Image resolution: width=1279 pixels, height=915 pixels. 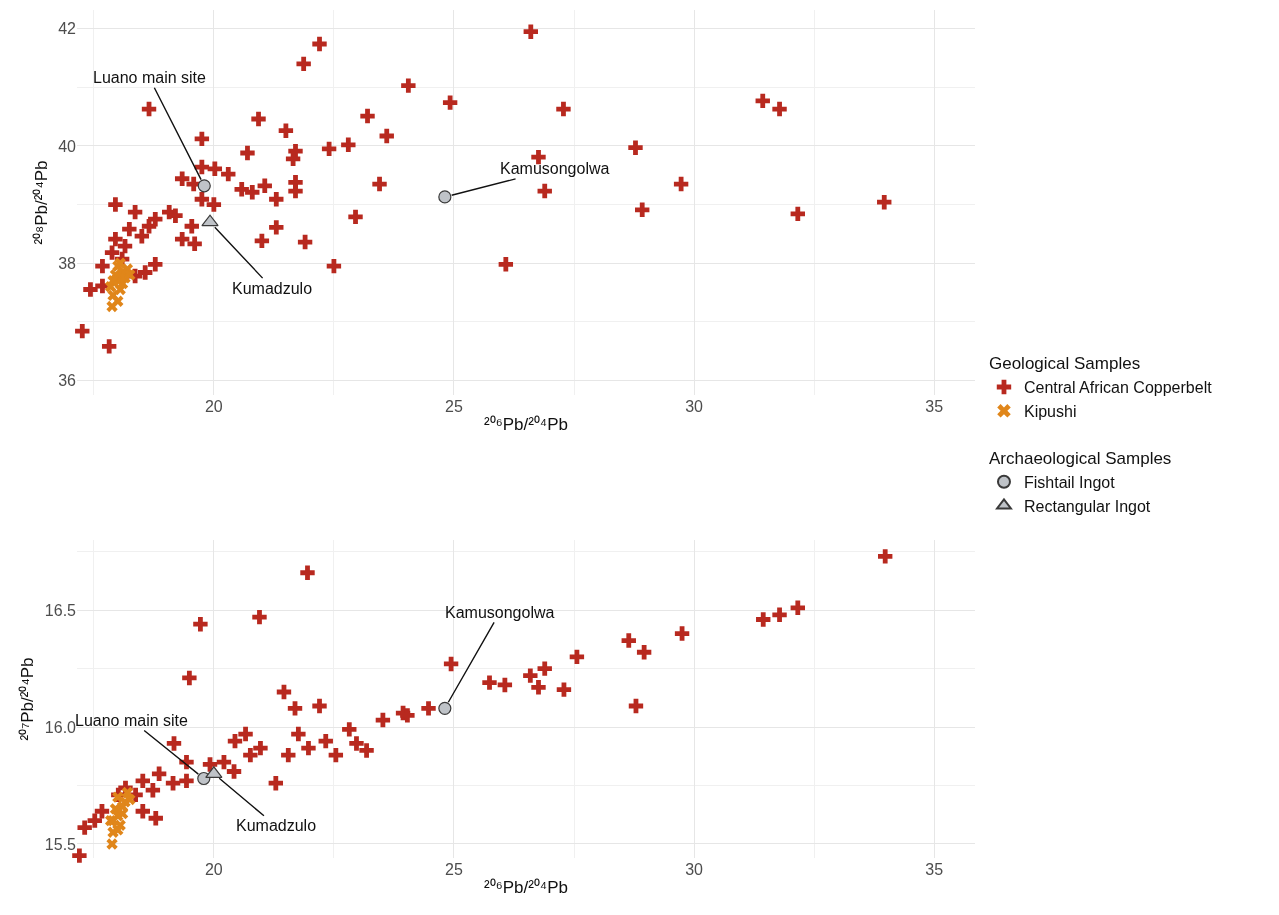 What do you see at coordinates (1064, 364) in the screenshot?
I see `text: Geological Samples` at bounding box center [1064, 364].